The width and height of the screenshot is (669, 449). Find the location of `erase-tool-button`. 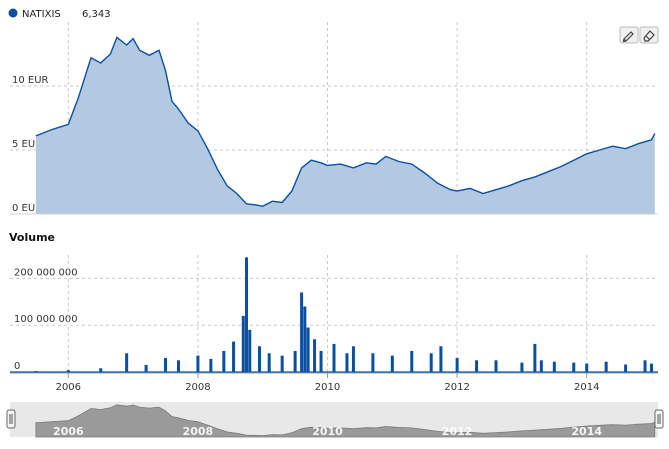

erase-tool-button is located at coordinates (649, 35).